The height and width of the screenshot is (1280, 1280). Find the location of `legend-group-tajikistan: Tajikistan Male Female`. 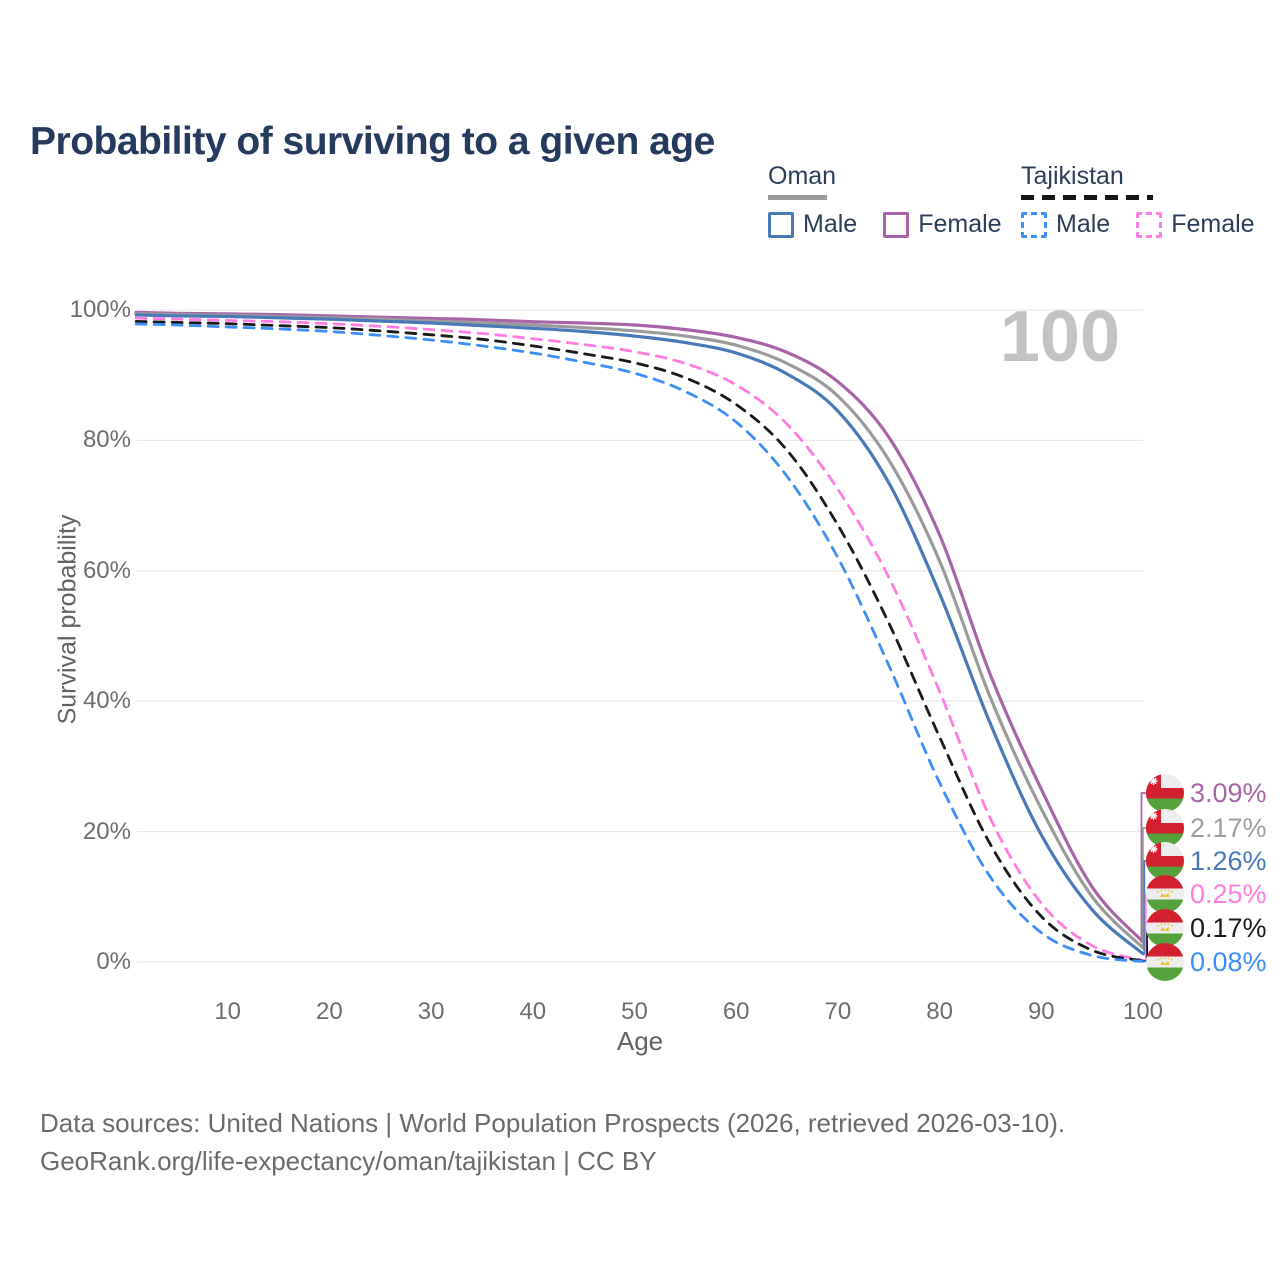

legend-group-tajikistan: Tajikistan Male Female is located at coordinates (1138, 200).